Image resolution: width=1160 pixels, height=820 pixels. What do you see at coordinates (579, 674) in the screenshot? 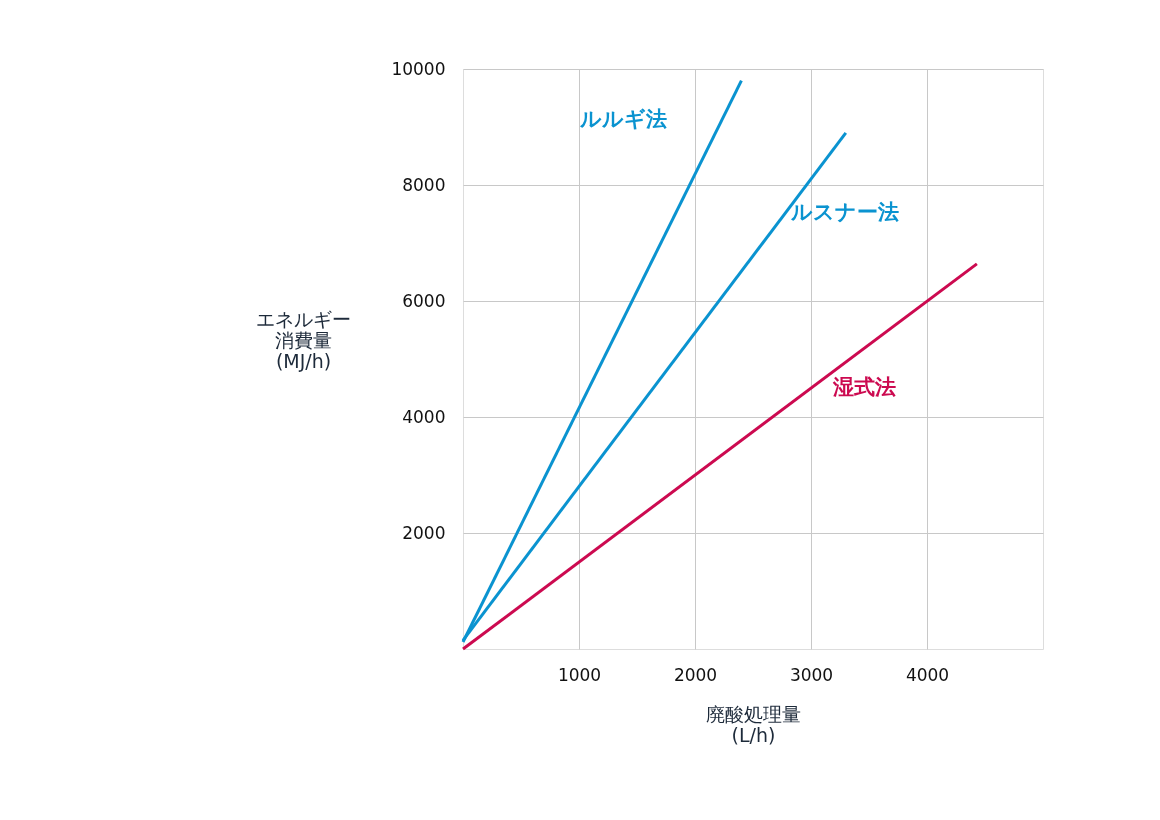
I see `x-tick-label: 1000` at bounding box center [579, 674].